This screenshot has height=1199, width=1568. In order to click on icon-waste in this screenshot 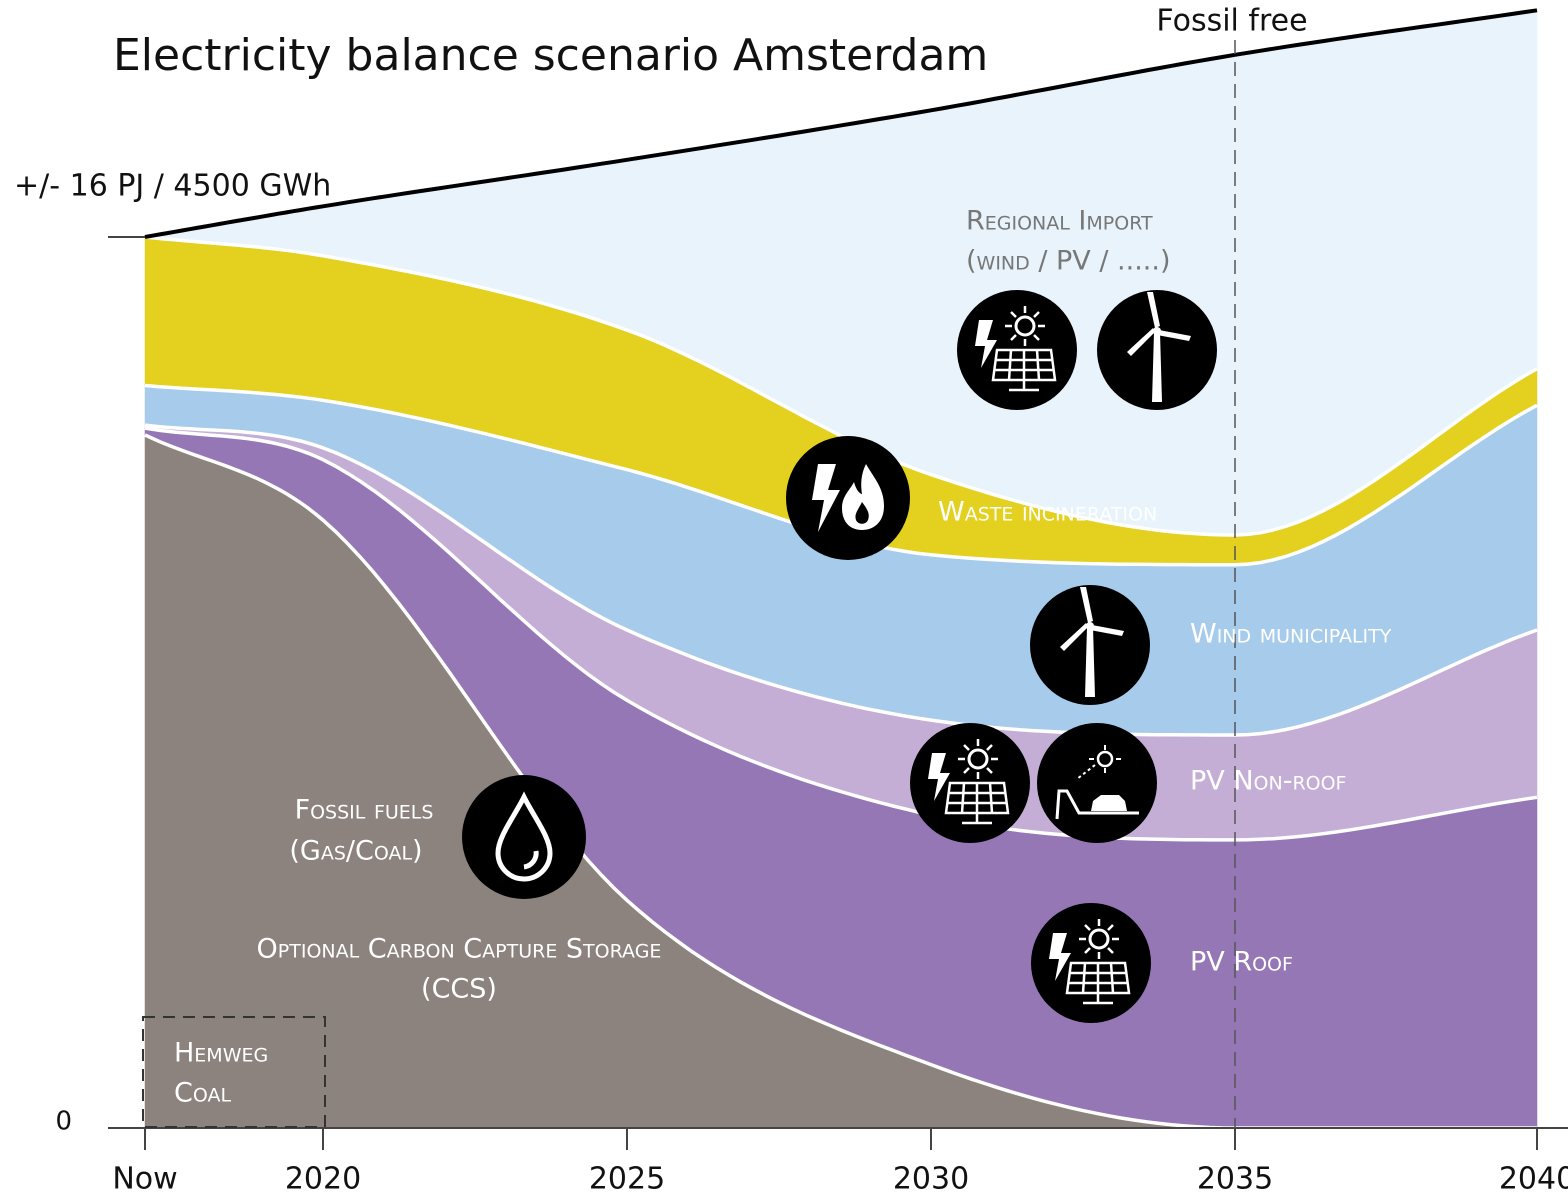, I will do `click(848, 498)`.